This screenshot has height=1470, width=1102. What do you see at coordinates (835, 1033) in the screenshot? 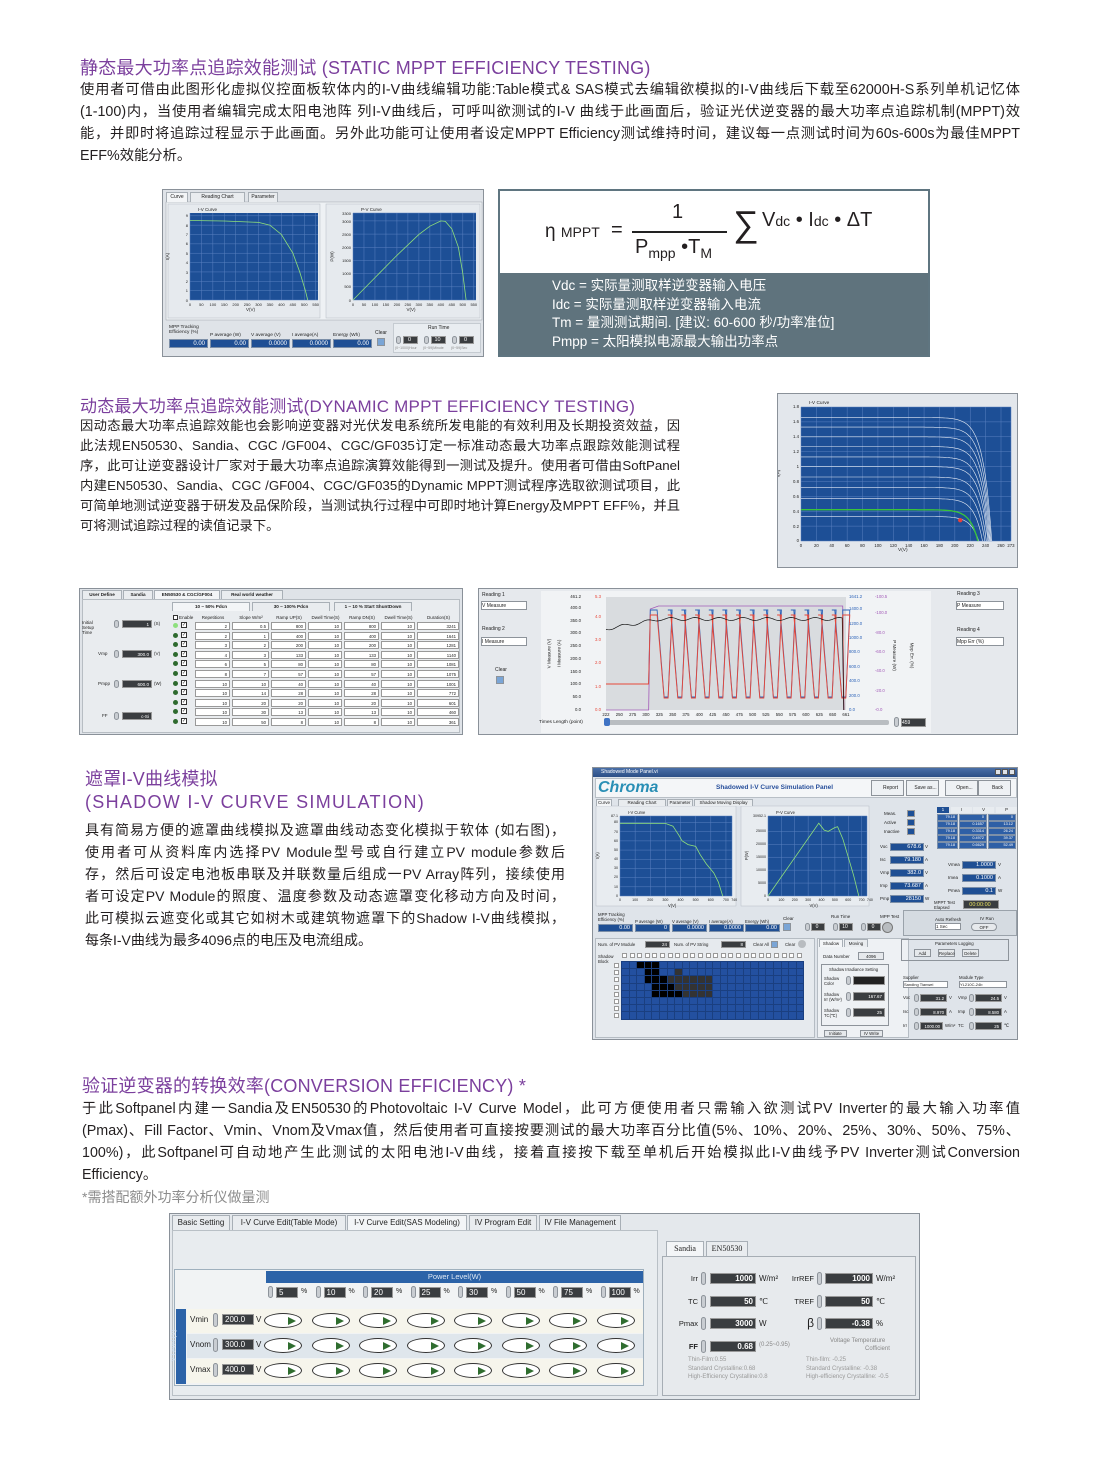
I see `initiate-button: Initiate` at bounding box center [835, 1033].